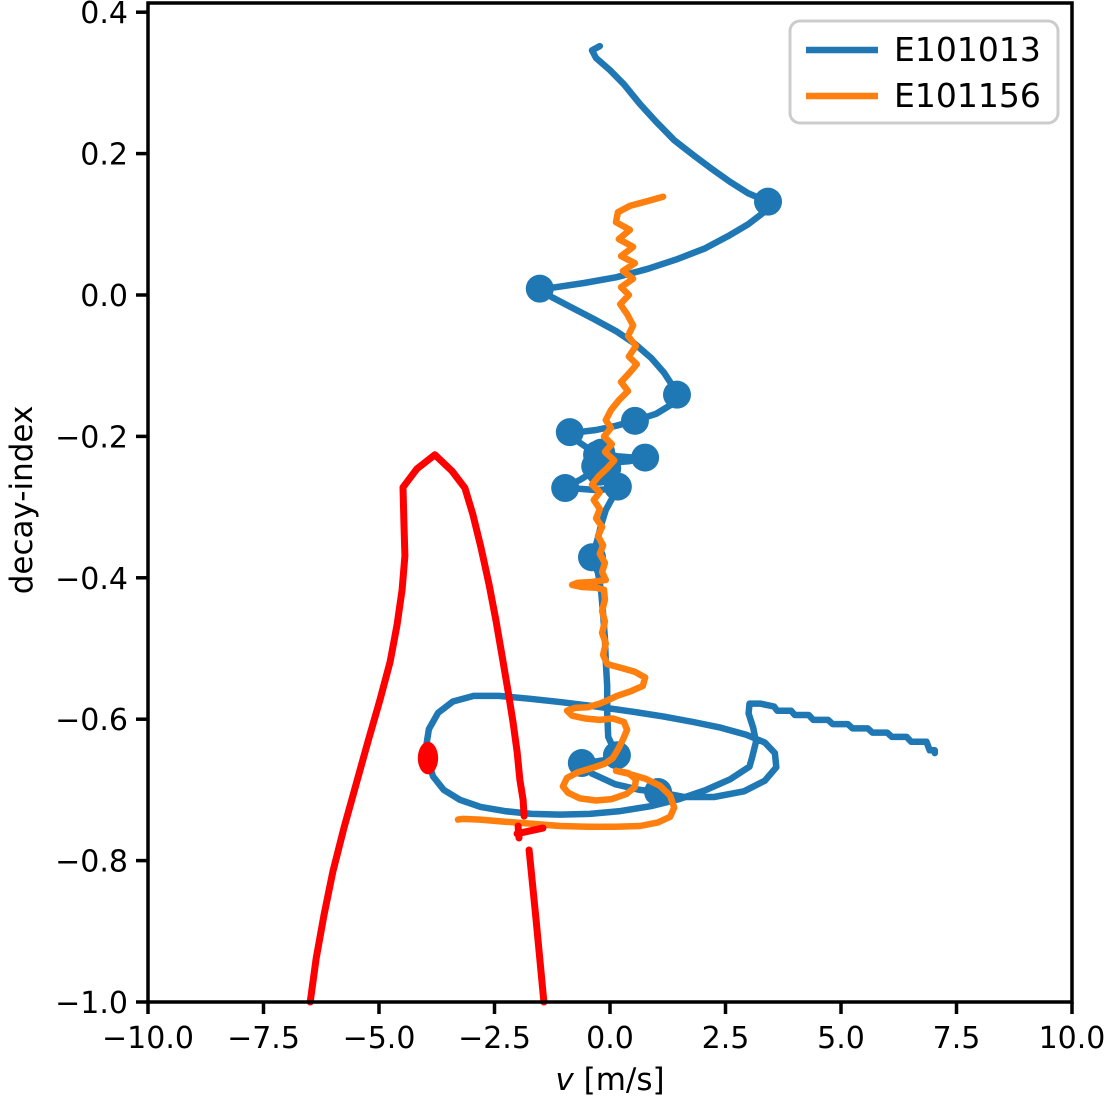  What do you see at coordinates (967, 49) in the screenshot?
I see `legend-label: E101013` at bounding box center [967, 49].